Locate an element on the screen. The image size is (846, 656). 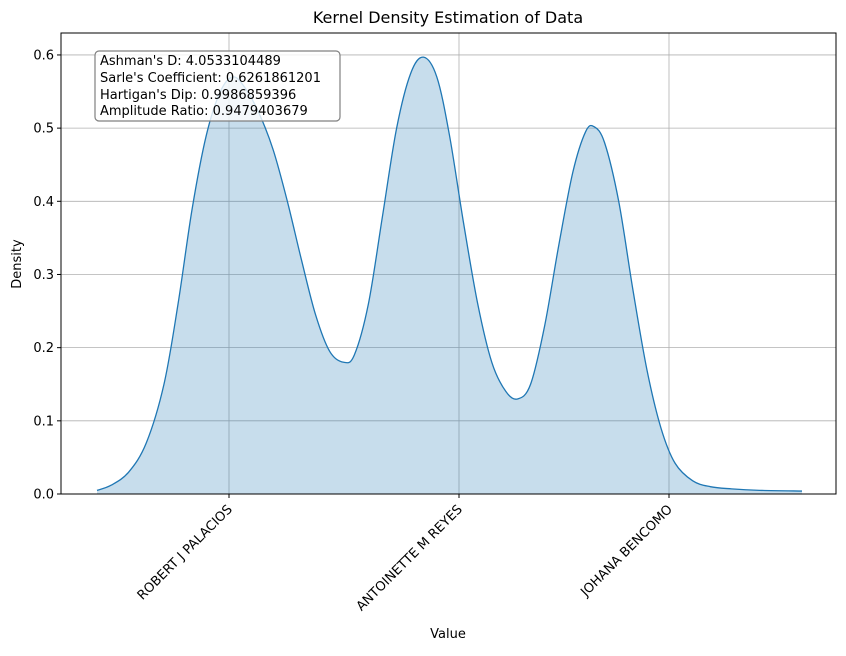
annotation-sarles-coefficient: Sarle's Coefficient: 0.6261861201 is located at coordinates (210, 78).